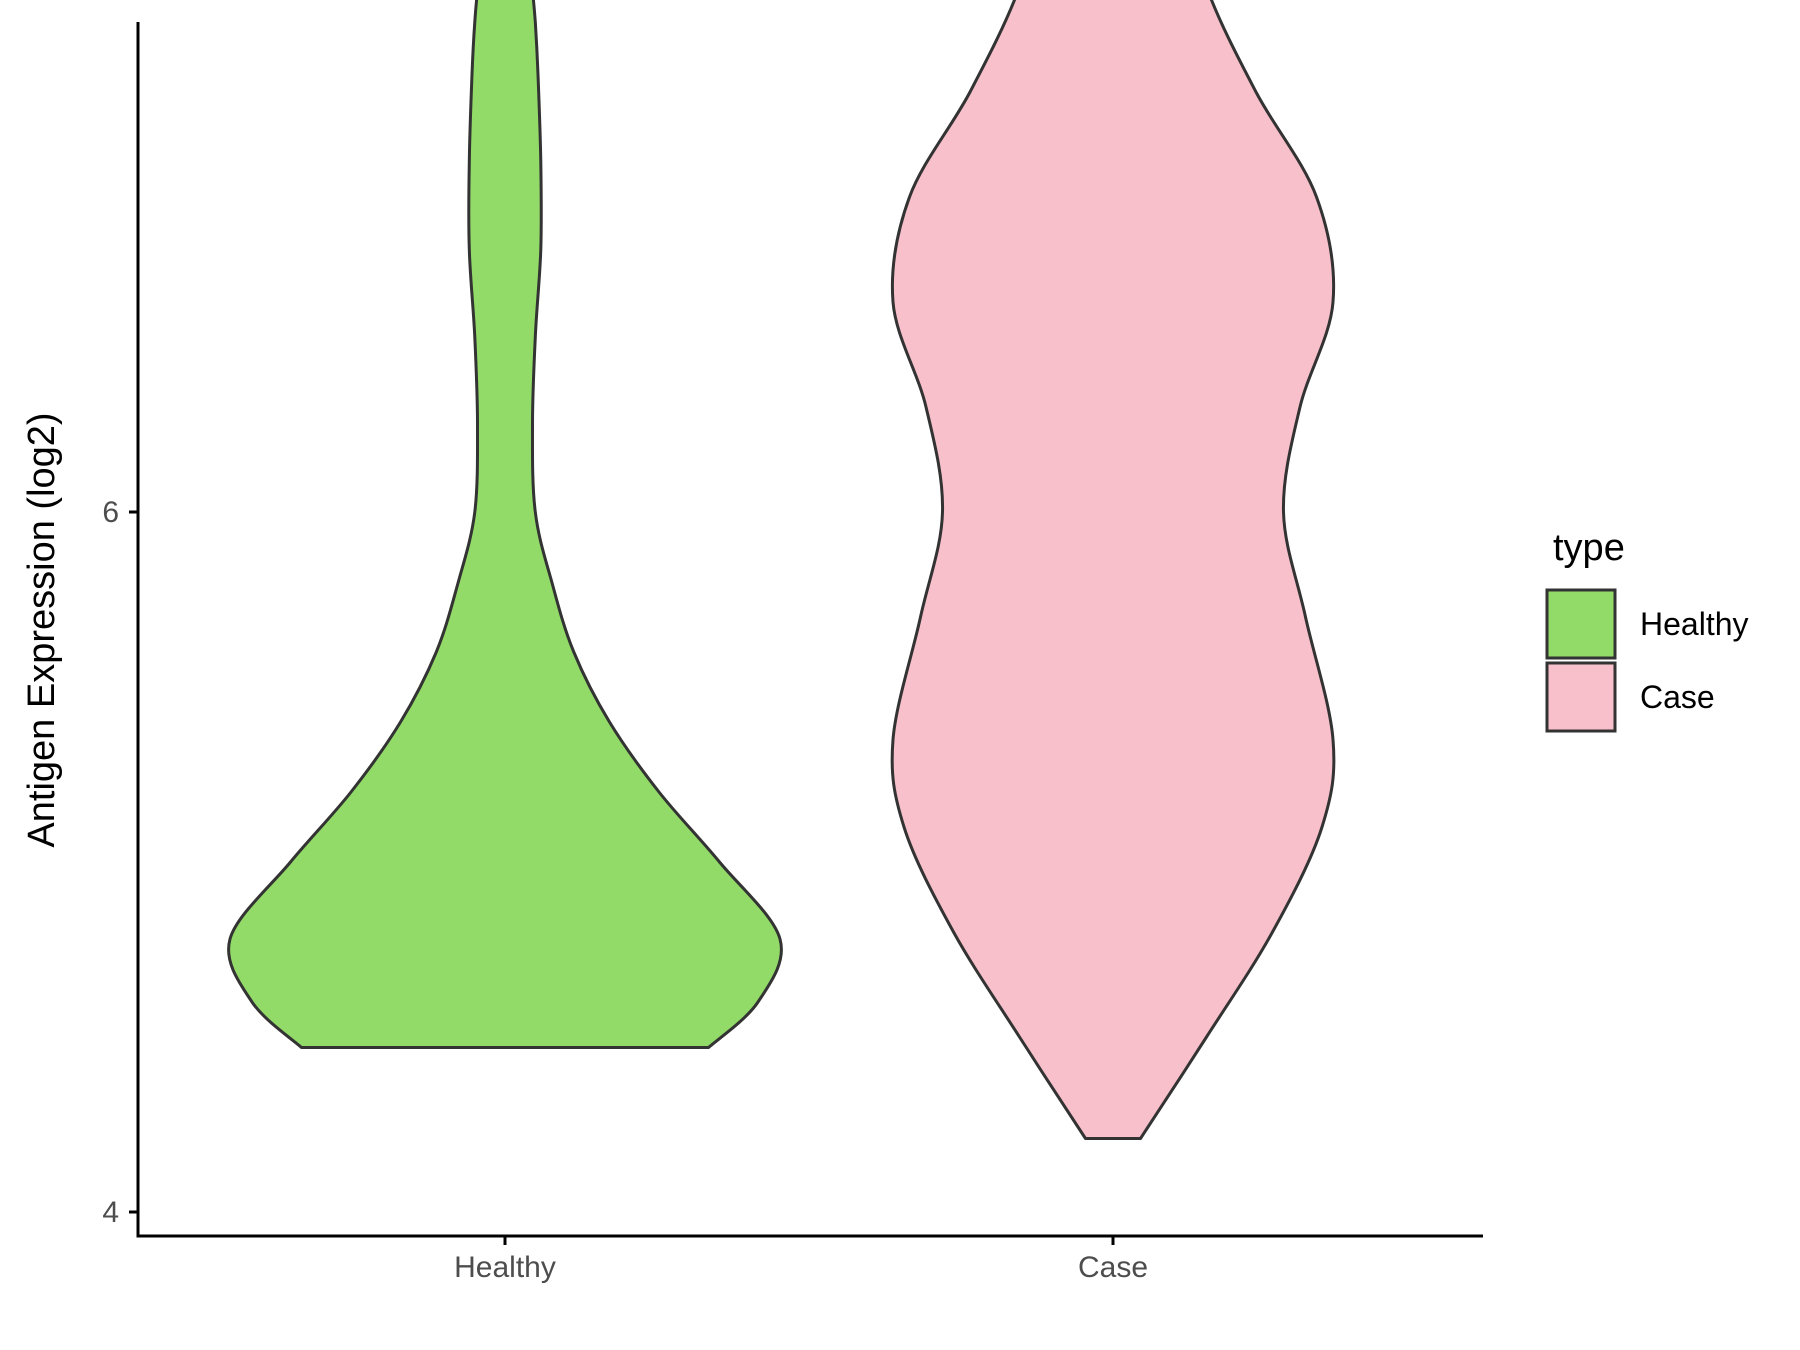  What do you see at coordinates (42, 629) in the screenshot?
I see `y-axis-title: Antigen Expression (log2)` at bounding box center [42, 629].